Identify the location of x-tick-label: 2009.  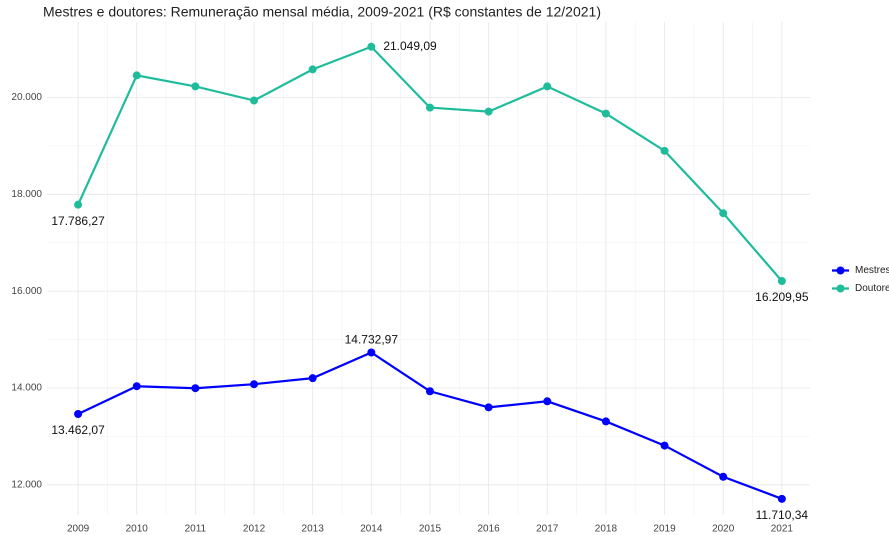
(78, 529).